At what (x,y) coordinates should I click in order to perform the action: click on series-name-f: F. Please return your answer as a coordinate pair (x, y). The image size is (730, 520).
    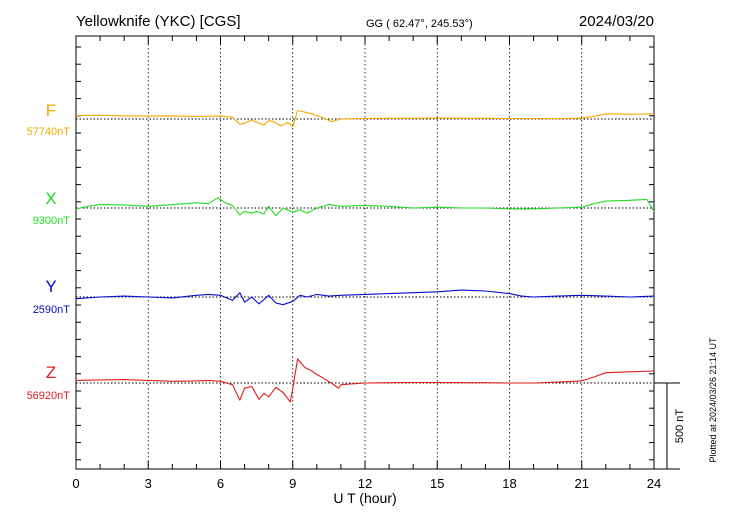
    Looking at the image, I should click on (51, 110).